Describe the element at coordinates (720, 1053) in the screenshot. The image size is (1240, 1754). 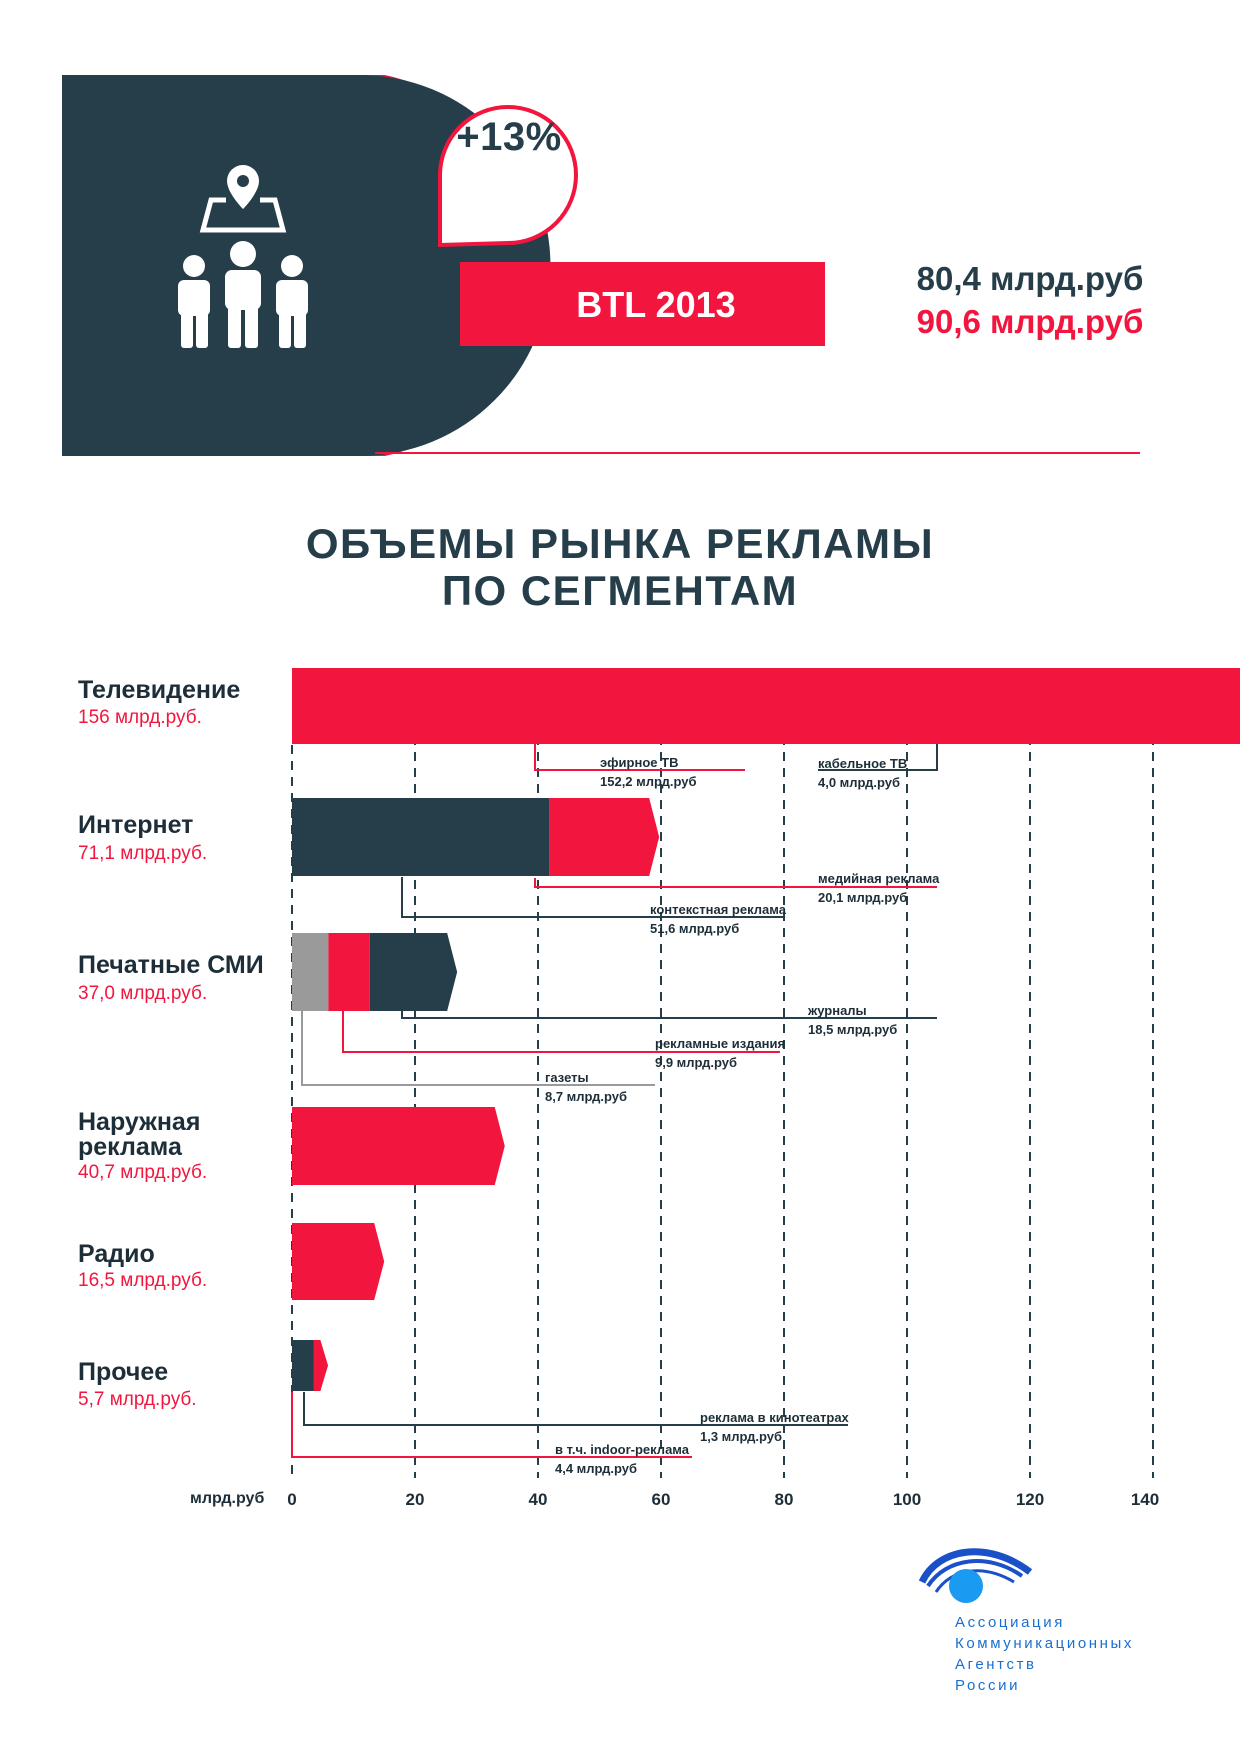
I see `annotation-ad-publications: рекламные издания 9,9 млрд.руб` at that location.